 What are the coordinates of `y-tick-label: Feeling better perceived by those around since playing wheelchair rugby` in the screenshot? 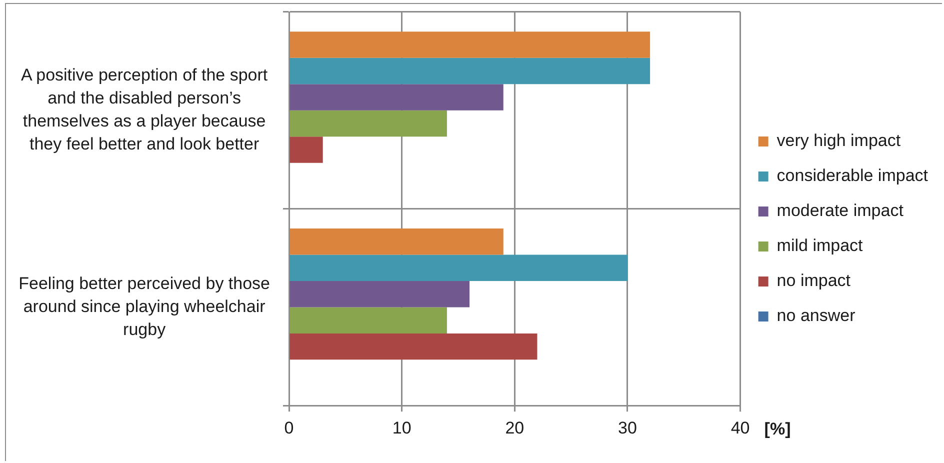 It's located at (144, 306).